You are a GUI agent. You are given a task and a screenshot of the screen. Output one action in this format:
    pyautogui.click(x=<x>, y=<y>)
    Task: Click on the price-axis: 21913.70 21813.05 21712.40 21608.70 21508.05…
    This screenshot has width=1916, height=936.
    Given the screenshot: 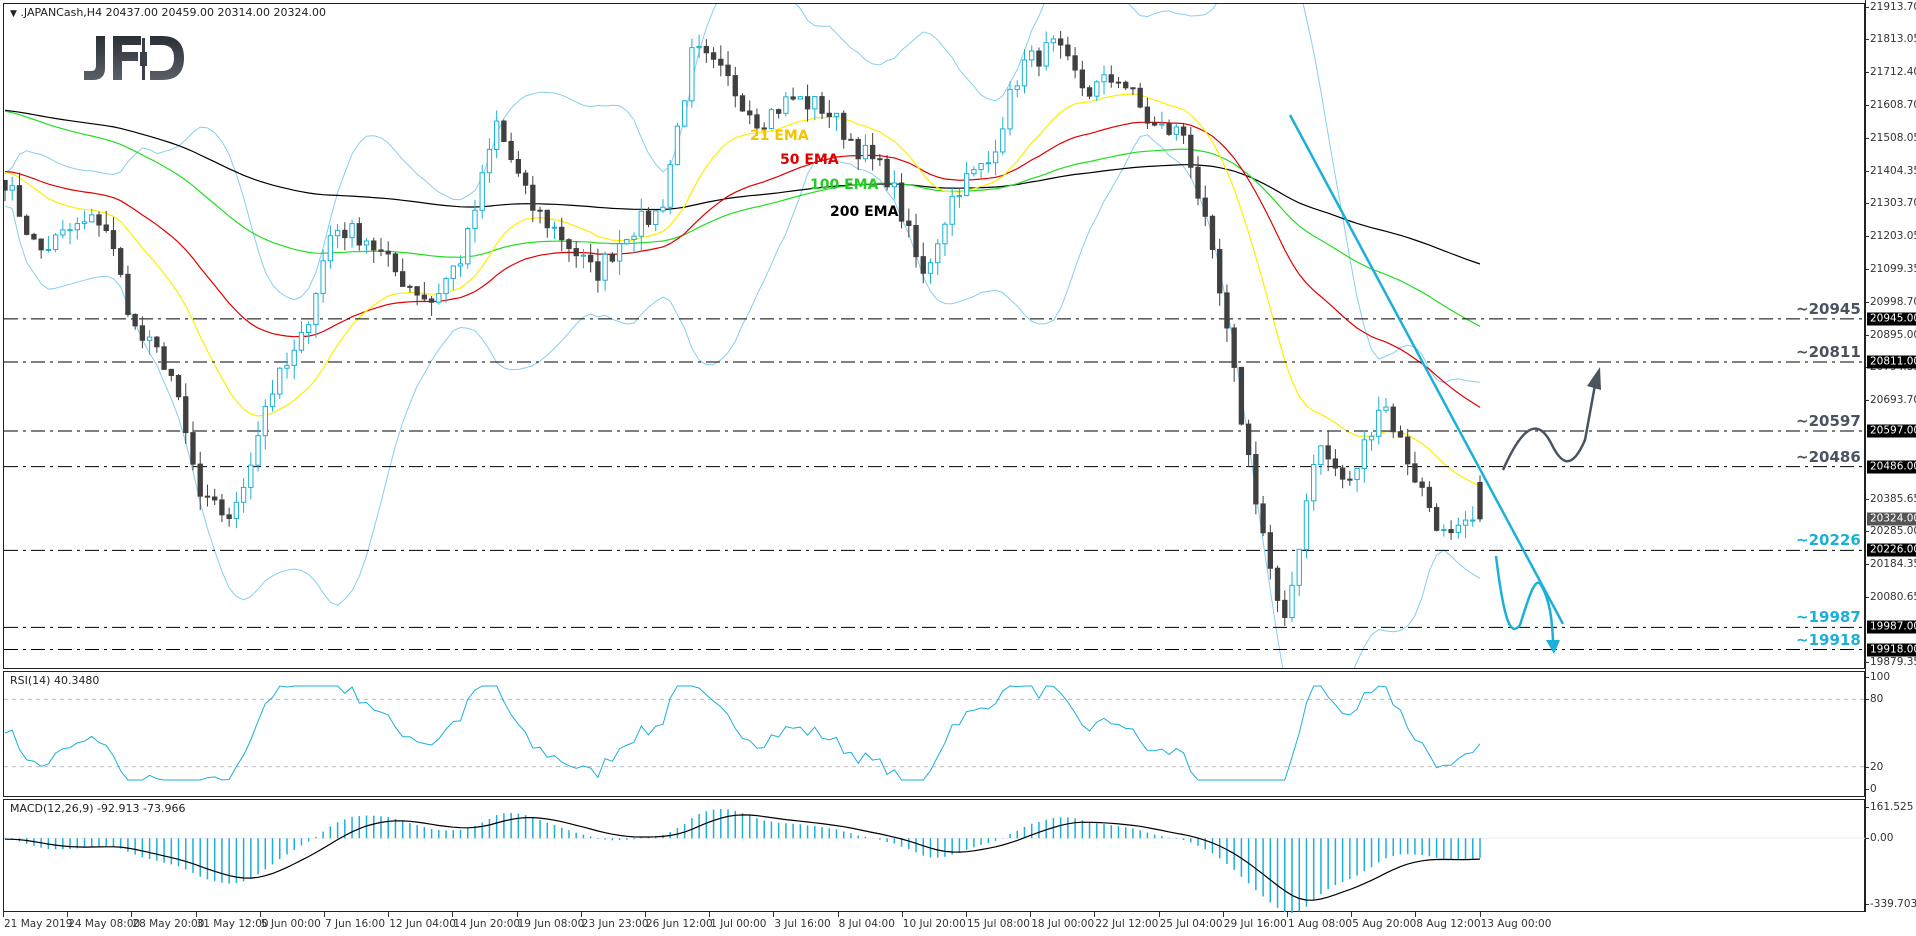 What is the action you would take?
    pyautogui.click(x=1890, y=334)
    